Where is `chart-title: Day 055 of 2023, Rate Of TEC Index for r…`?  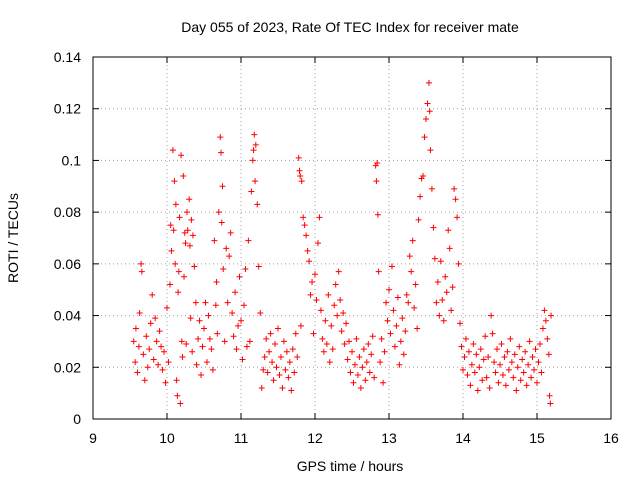 chart-title: Day 055 of 2023, Rate Of TEC Index for r… is located at coordinates (350, 27).